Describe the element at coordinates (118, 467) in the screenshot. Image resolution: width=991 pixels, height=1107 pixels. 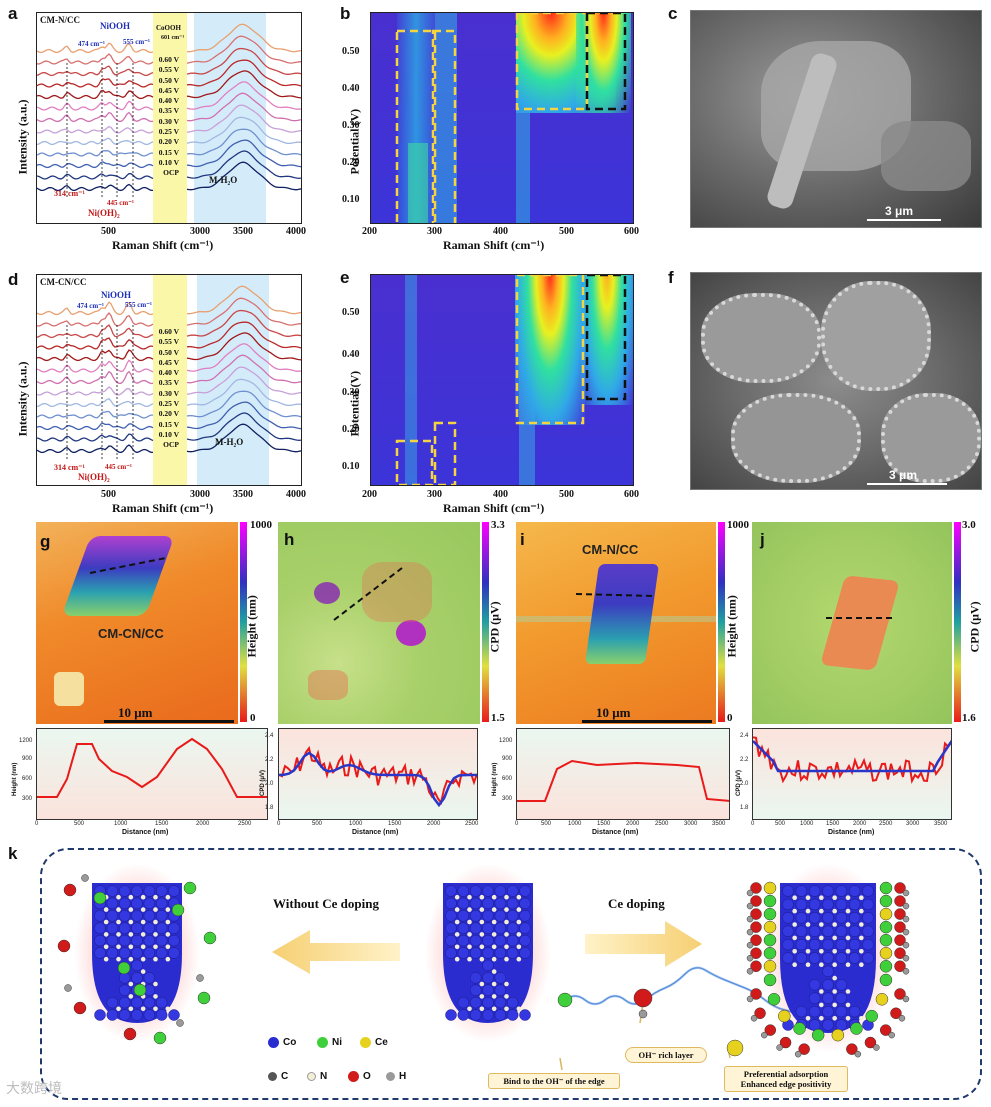
I see `peak-label: 445 cm⁻¹` at that location.